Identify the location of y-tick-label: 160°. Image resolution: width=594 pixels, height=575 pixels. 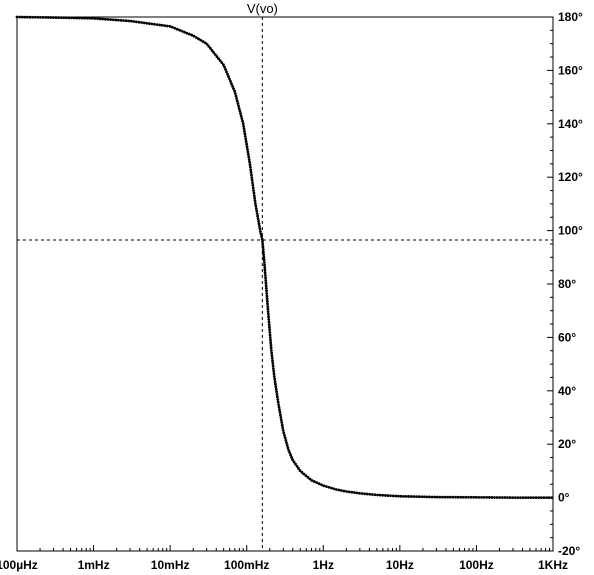
(570, 70).